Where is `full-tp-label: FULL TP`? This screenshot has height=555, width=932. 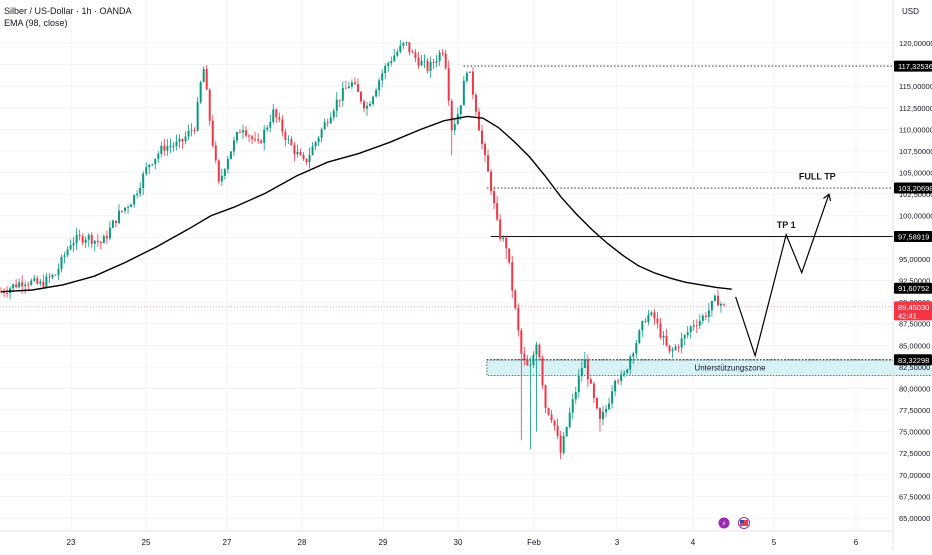 full-tp-label: FULL TP is located at coordinates (817, 176).